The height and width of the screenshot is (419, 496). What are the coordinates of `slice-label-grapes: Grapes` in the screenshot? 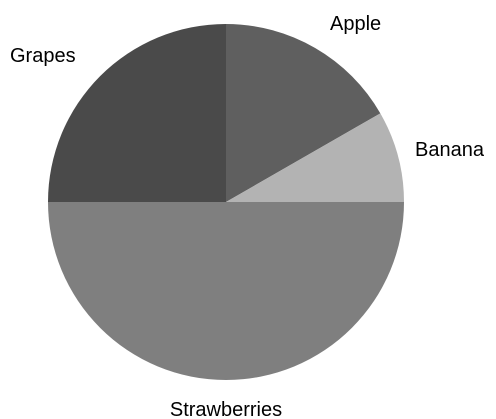 It's located at (43, 56).